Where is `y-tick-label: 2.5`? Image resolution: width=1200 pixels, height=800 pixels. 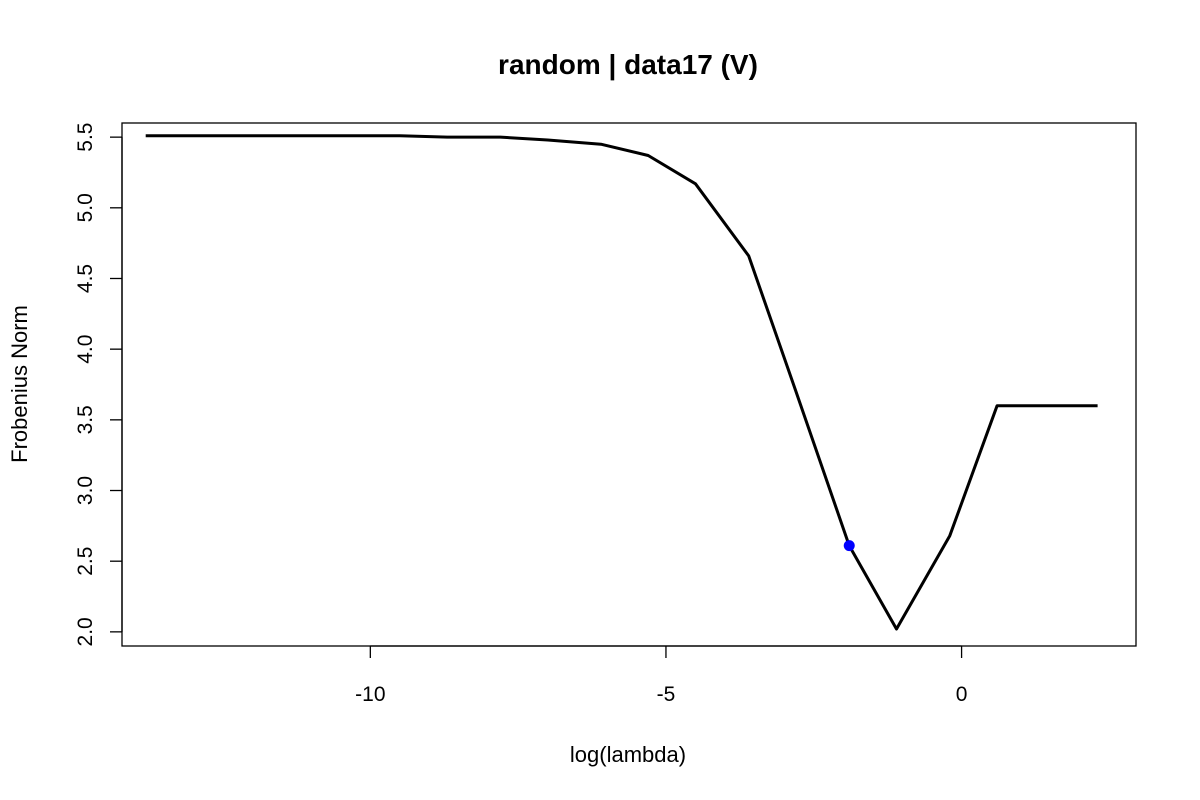
y-tick-label: 2.5 is located at coordinates (85, 561).